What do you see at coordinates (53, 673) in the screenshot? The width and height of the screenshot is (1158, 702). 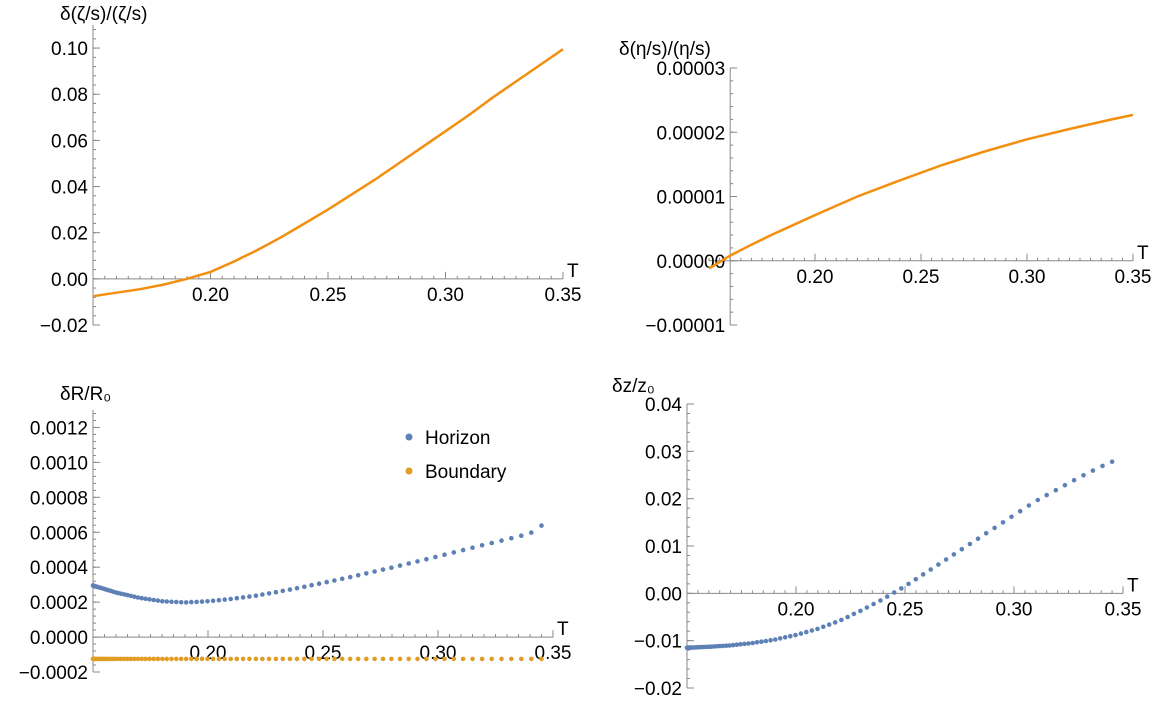 I see `y-tick-label: −0.0002` at bounding box center [53, 673].